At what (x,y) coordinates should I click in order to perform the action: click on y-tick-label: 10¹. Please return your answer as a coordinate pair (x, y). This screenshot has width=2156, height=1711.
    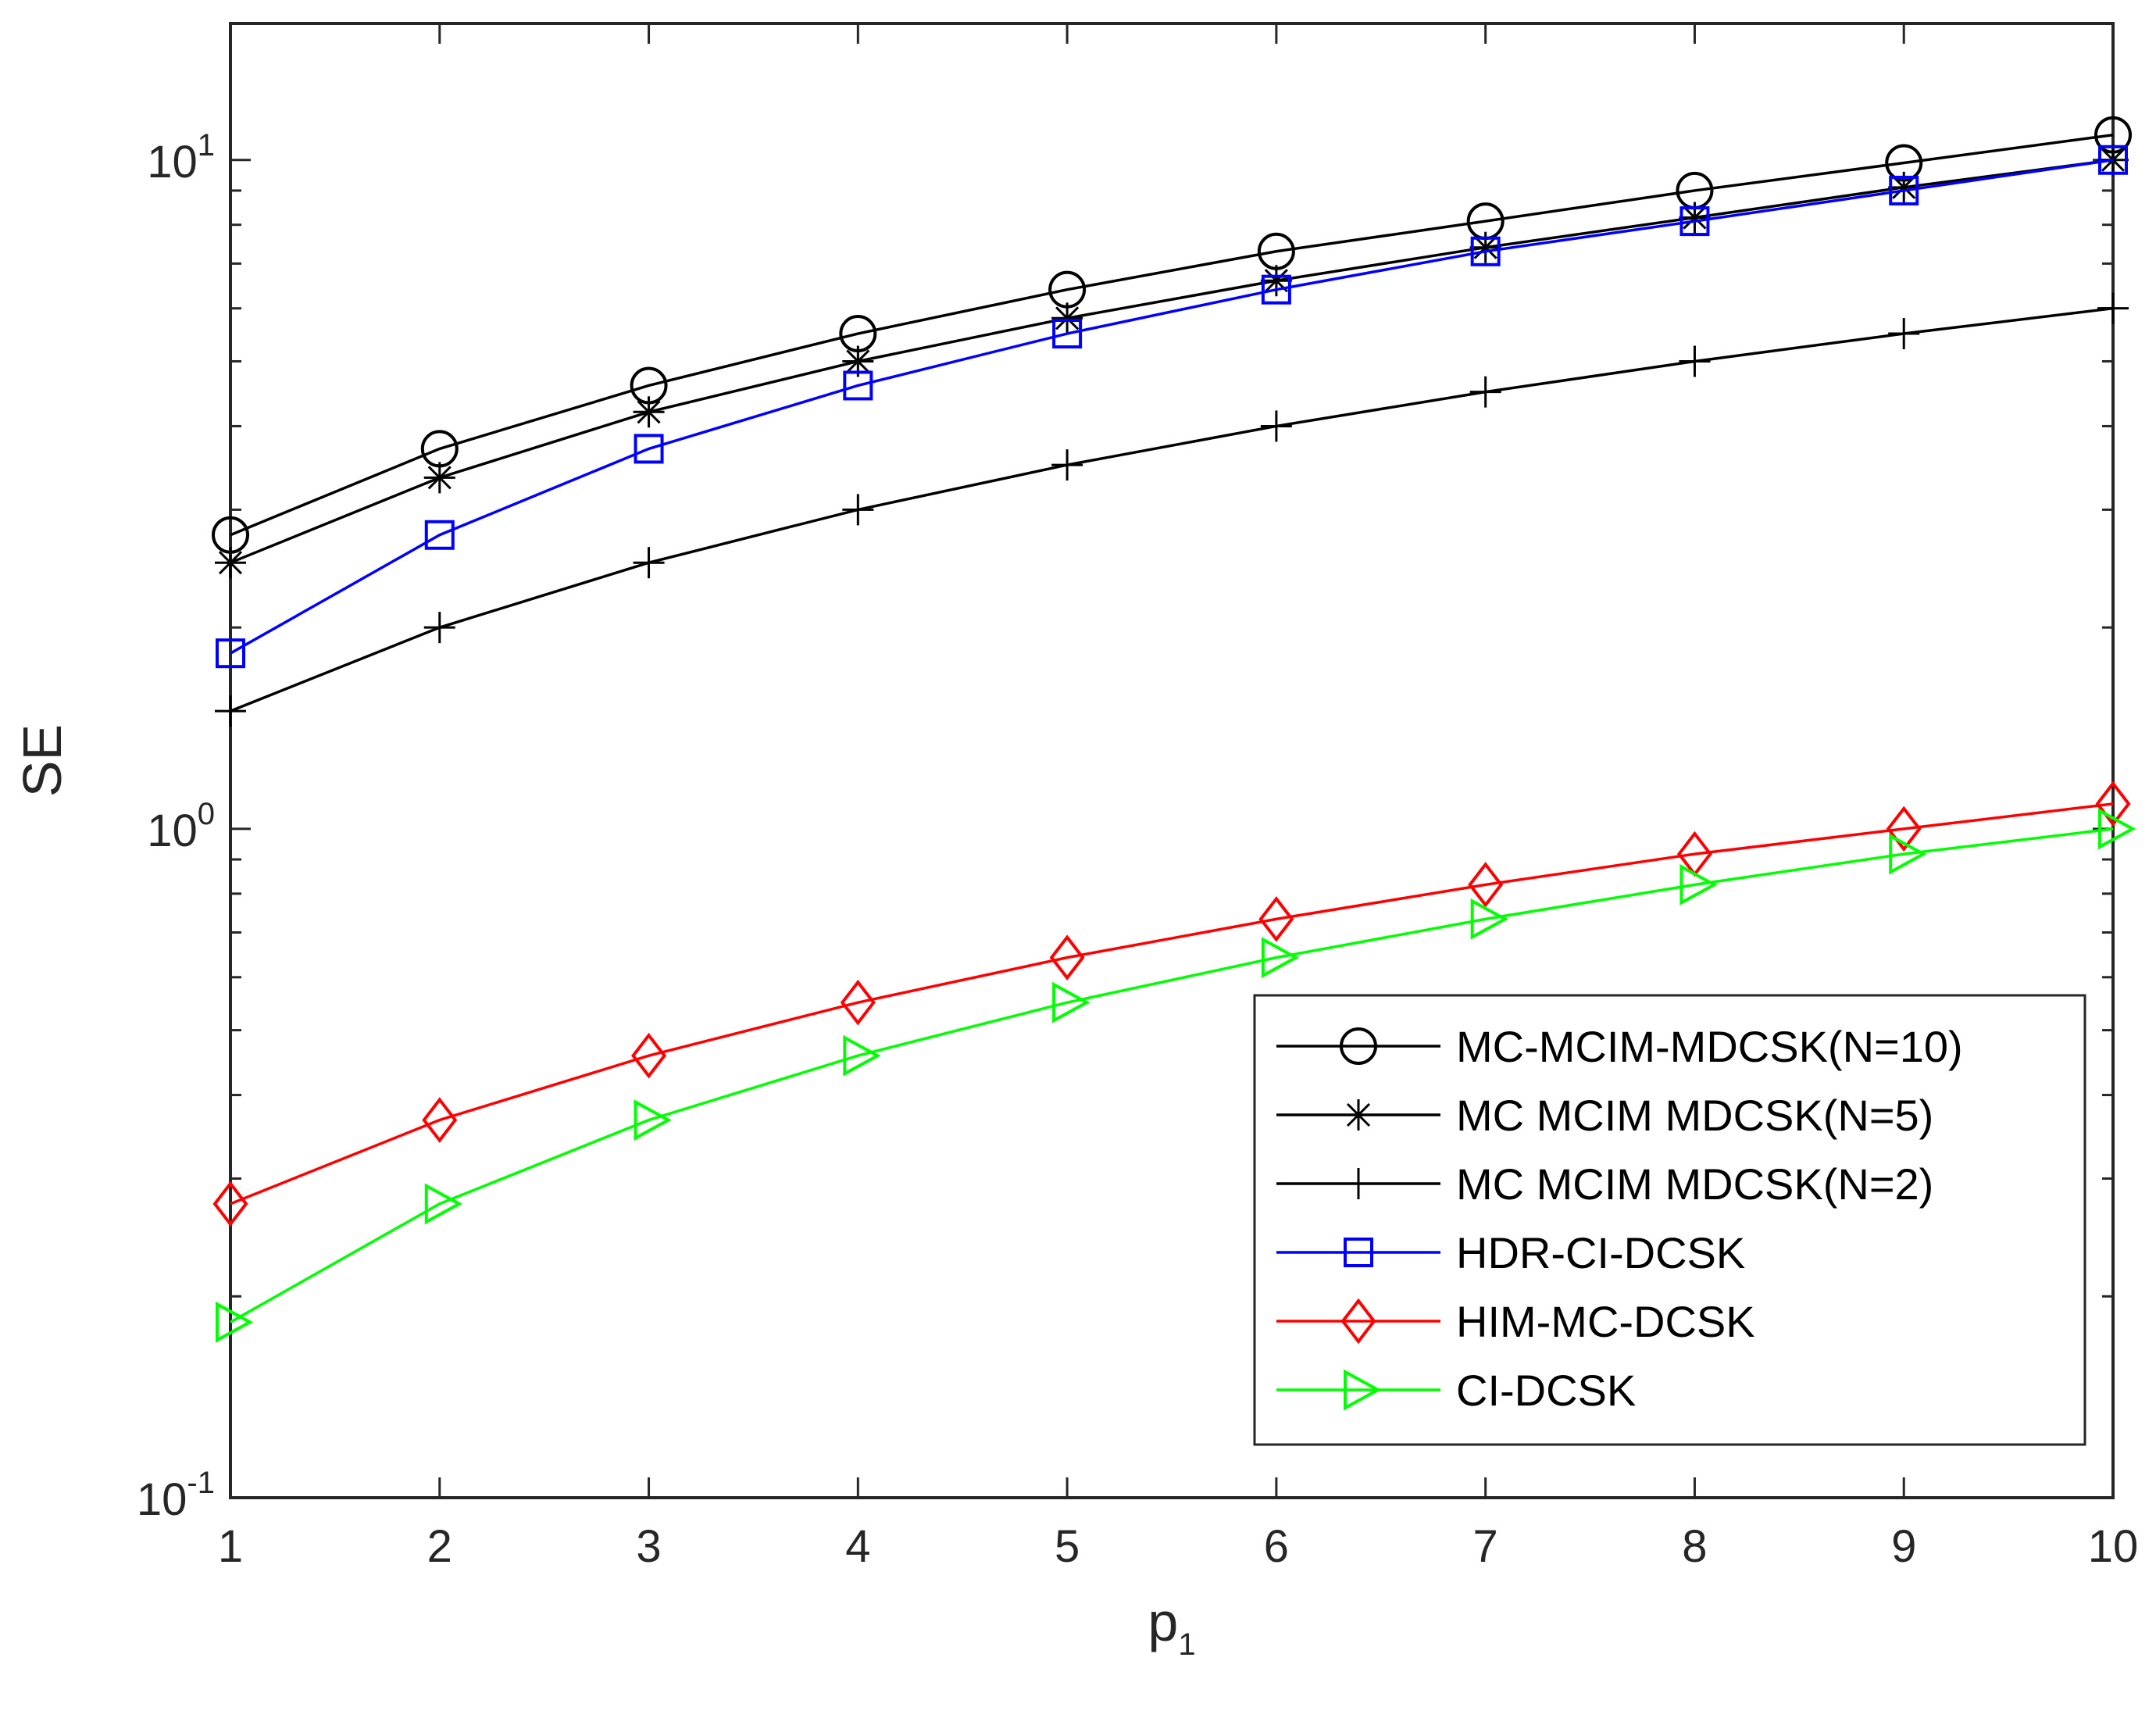
    Looking at the image, I should click on (181, 158).